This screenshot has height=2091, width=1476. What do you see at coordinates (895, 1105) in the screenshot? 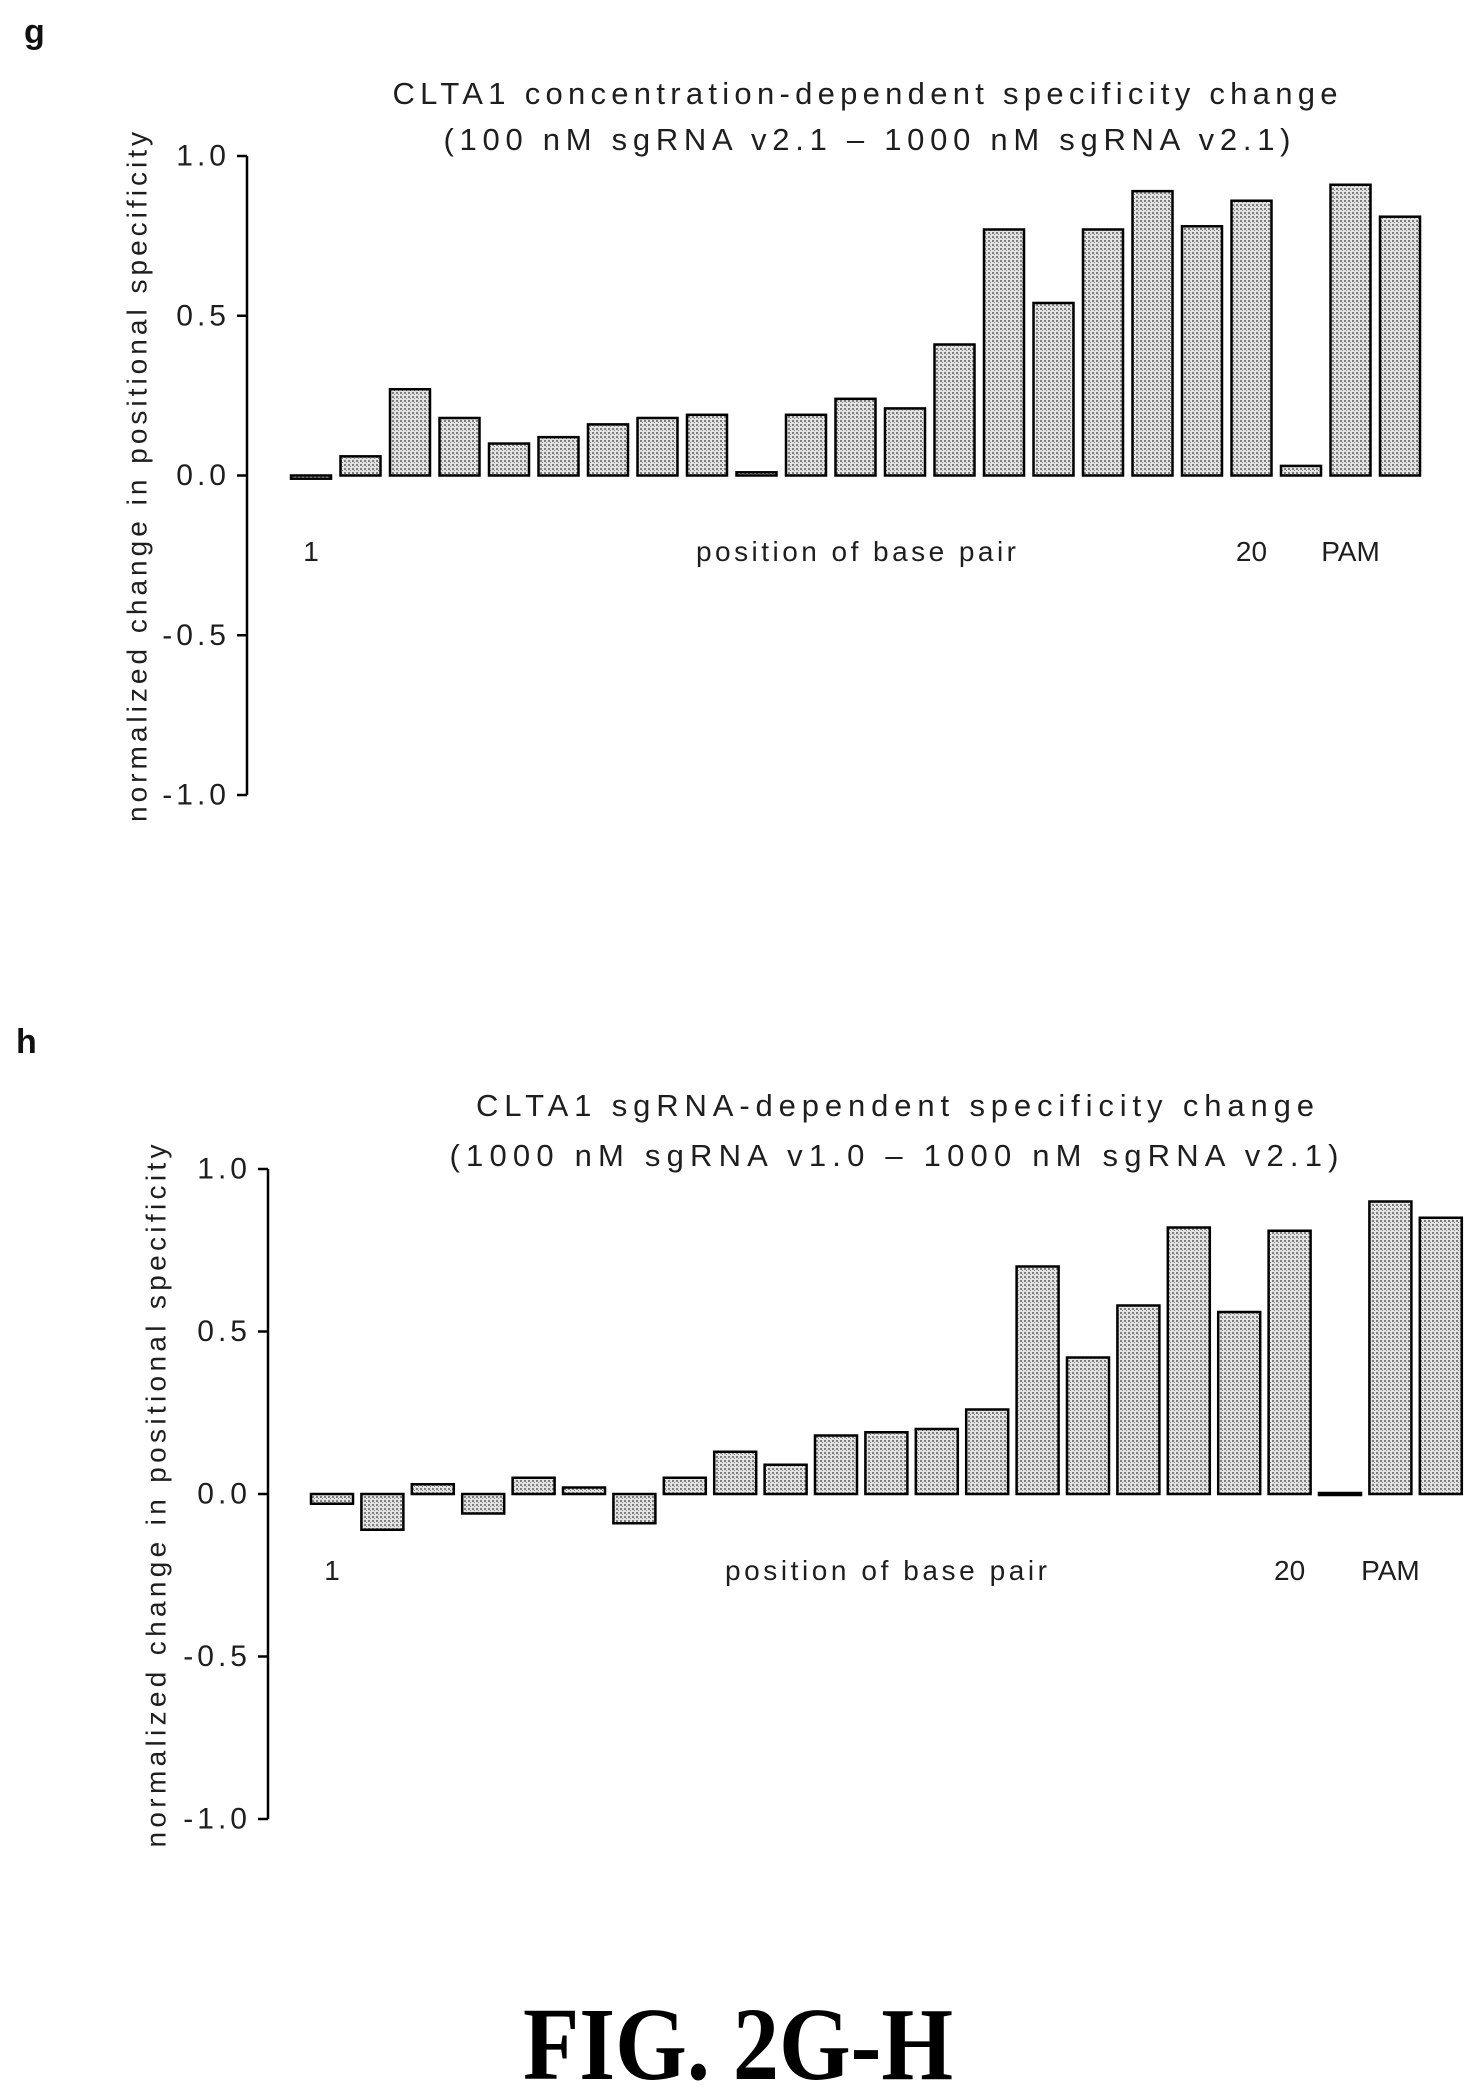
I see `chart-title: CLTA1 sgRNA-dependent specificity change` at bounding box center [895, 1105].